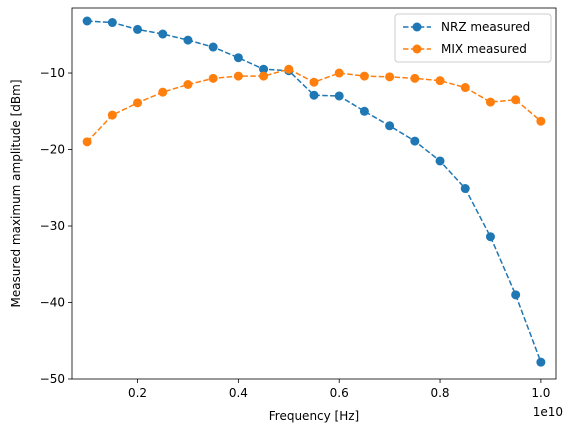  I want to click on legend-item: MIX measured, so click(465, 49).